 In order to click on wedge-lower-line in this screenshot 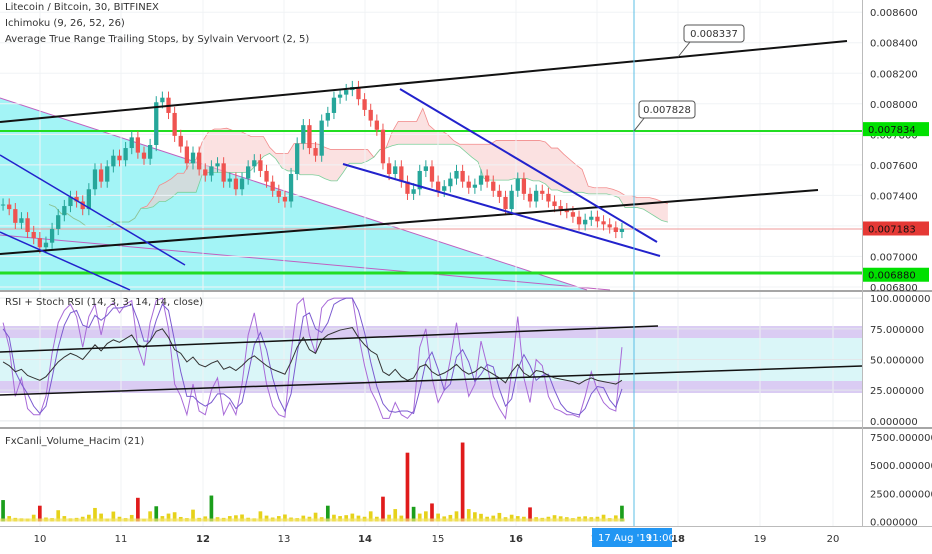, I will do `click(501, 210)`.